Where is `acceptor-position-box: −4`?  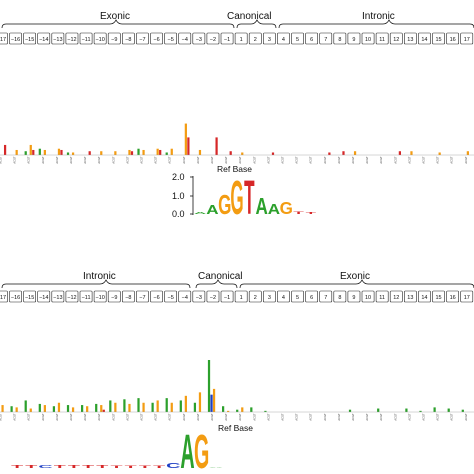 acceptor-position-box: −4 is located at coordinates (185, 296).